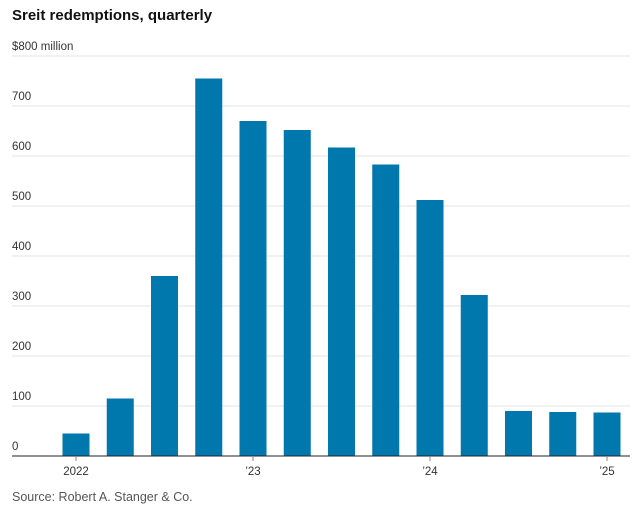  I want to click on bar-2022-q2, so click(120, 427).